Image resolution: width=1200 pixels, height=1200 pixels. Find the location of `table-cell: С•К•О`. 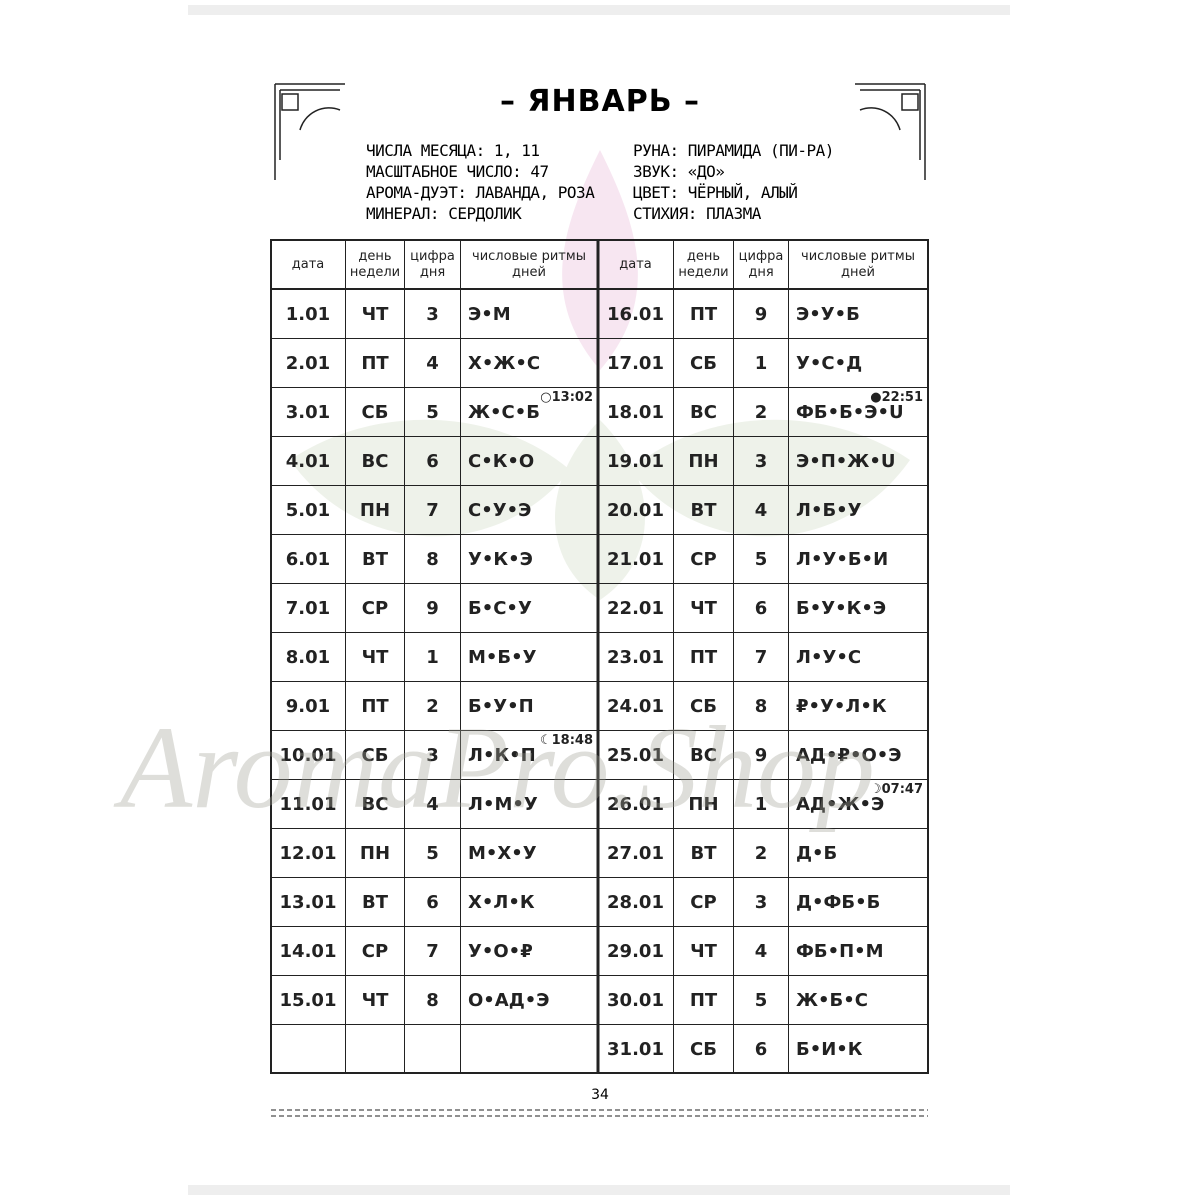

table-cell: С•К•О is located at coordinates (529, 461).